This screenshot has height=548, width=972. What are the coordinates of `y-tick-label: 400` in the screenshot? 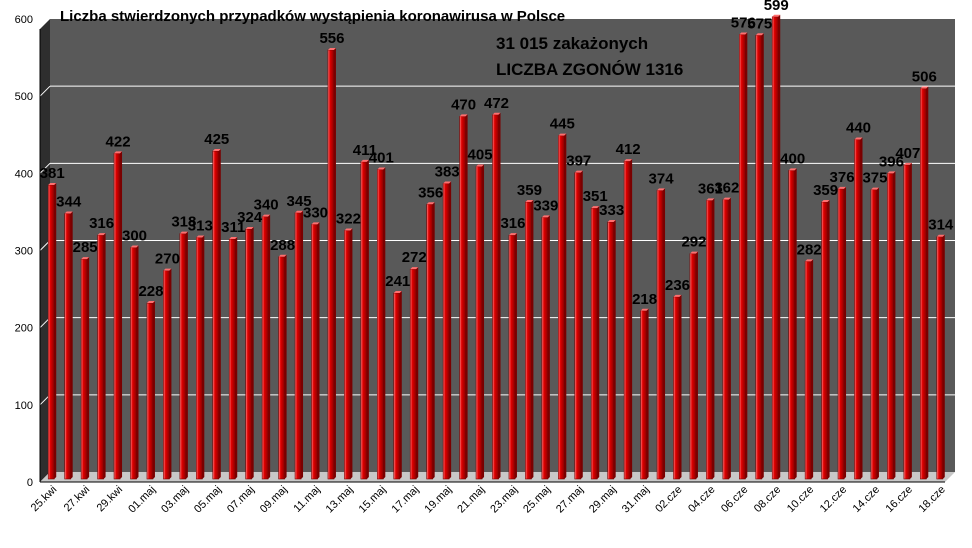 It's located at (24, 174).